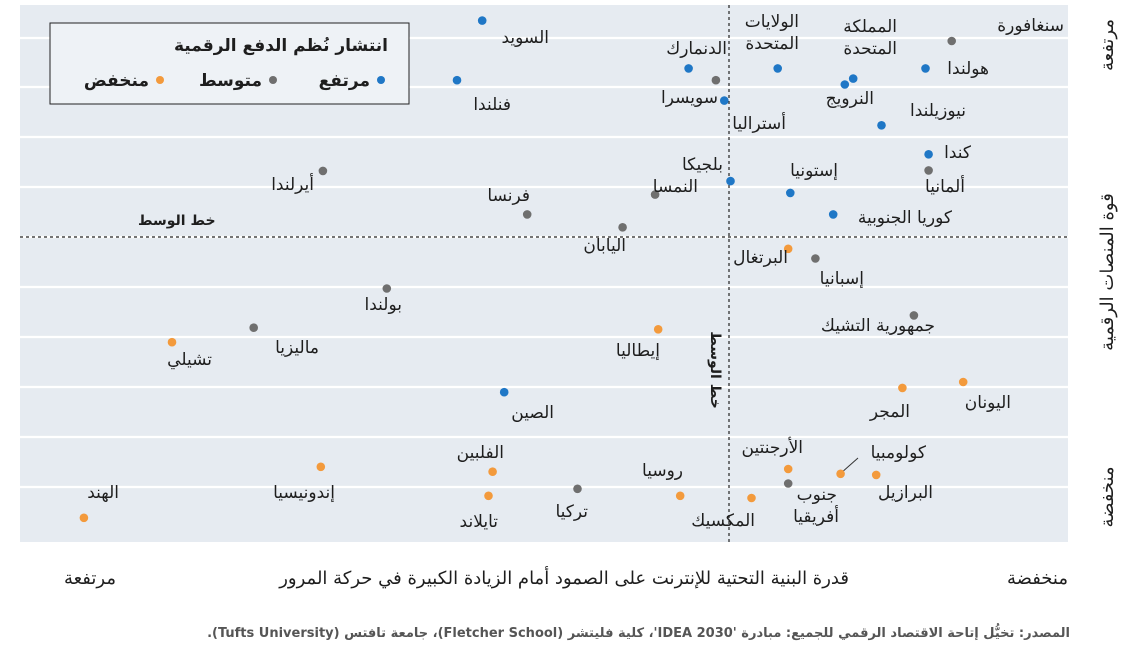 The height and width of the screenshot is (660, 1138). Describe the element at coordinates (292, 184) in the screenshot. I see `point-label: أيرلندا` at that location.